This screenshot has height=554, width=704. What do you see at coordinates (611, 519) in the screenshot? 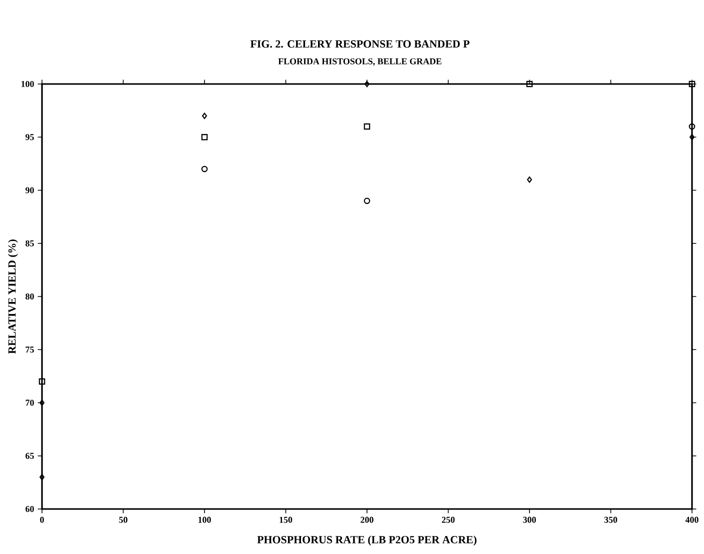
I see `x-tick-label: 350` at bounding box center [611, 519].